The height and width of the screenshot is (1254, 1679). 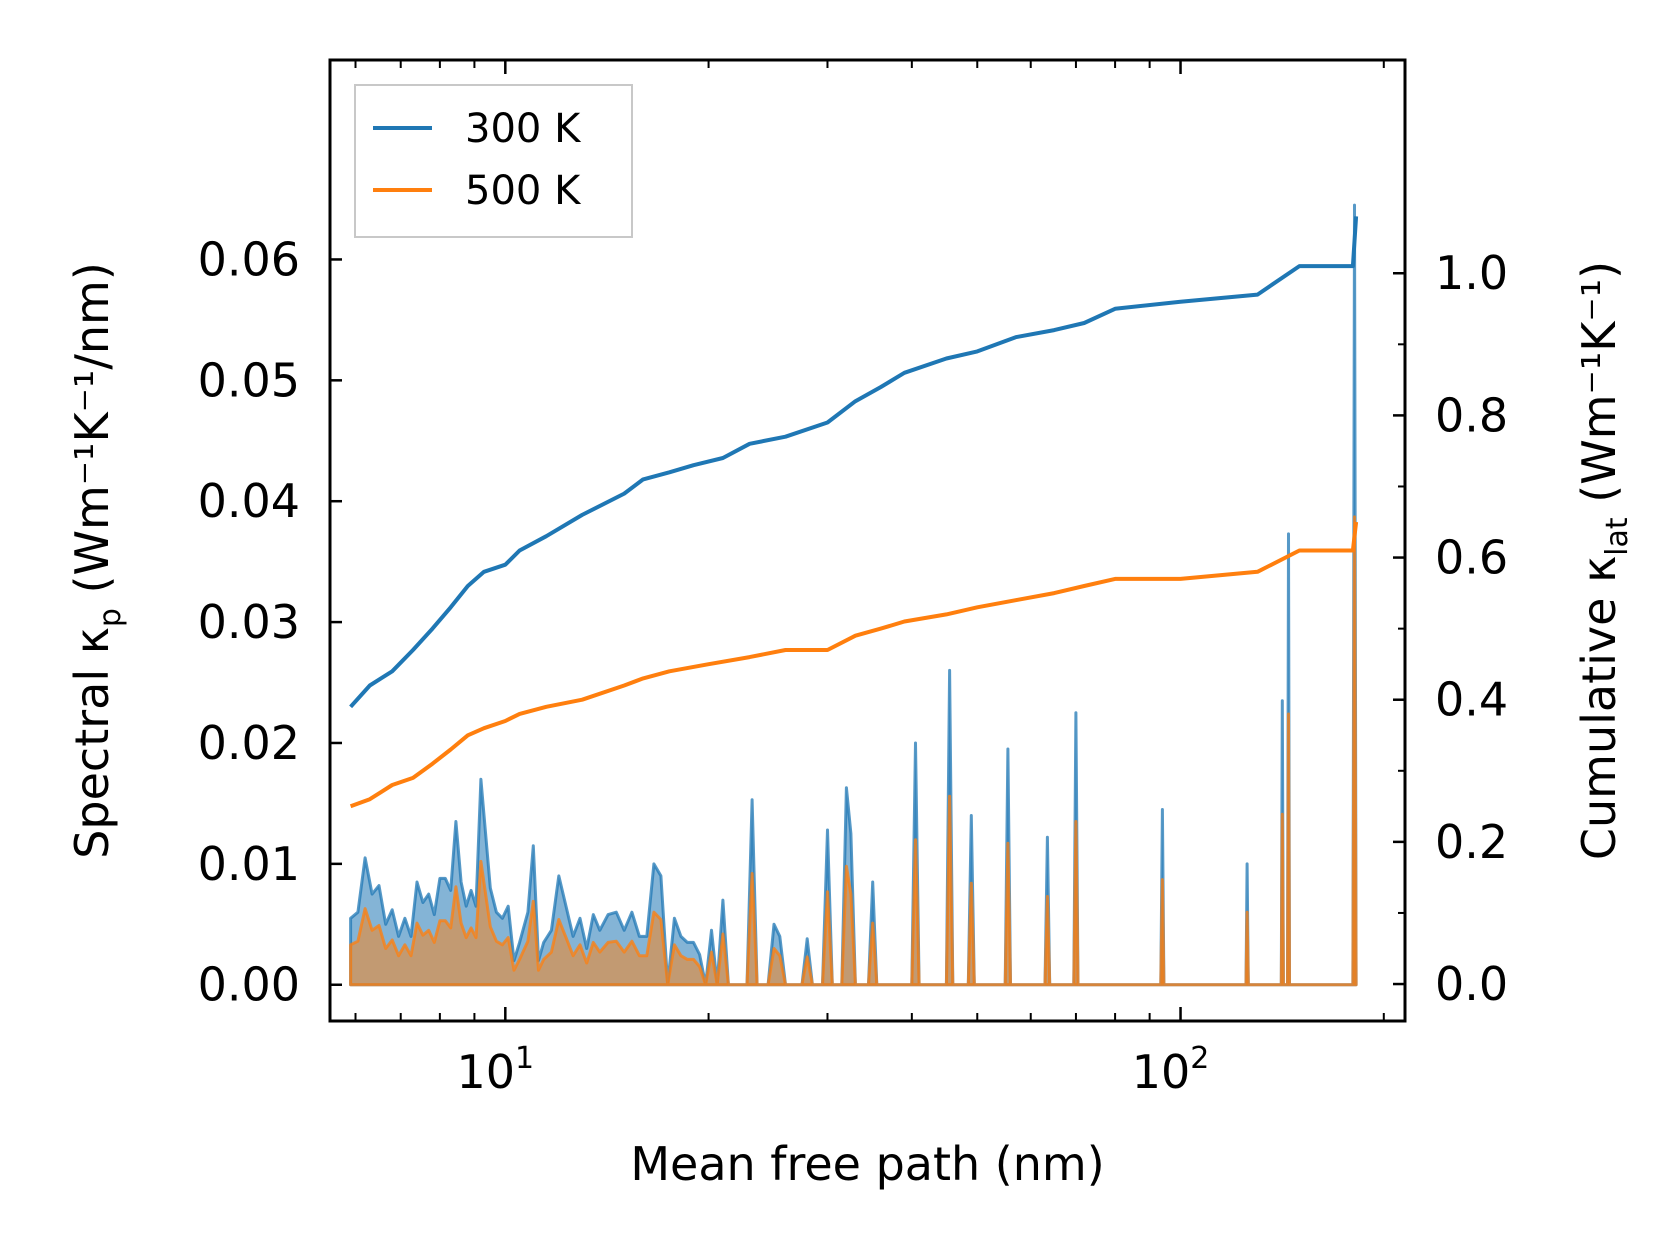 I want to click on y-axis-label-left: Spectral κp (Wm⁻¹K⁻¹/nm), so click(x=96, y=560).